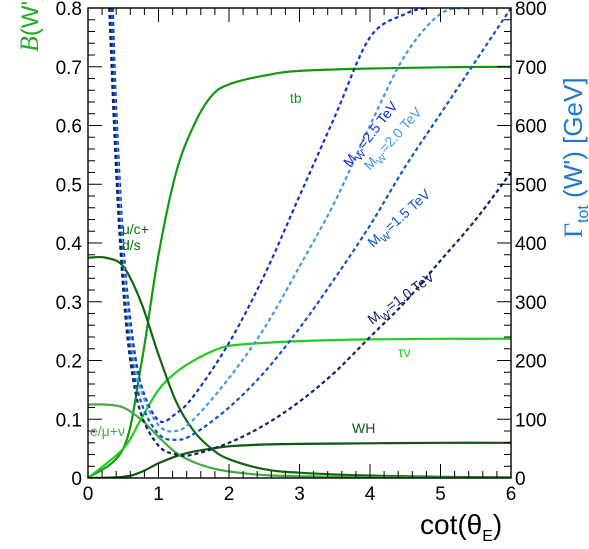 The width and height of the screenshot is (589, 549). I want to click on x-tick-label: 4, so click(370, 494).